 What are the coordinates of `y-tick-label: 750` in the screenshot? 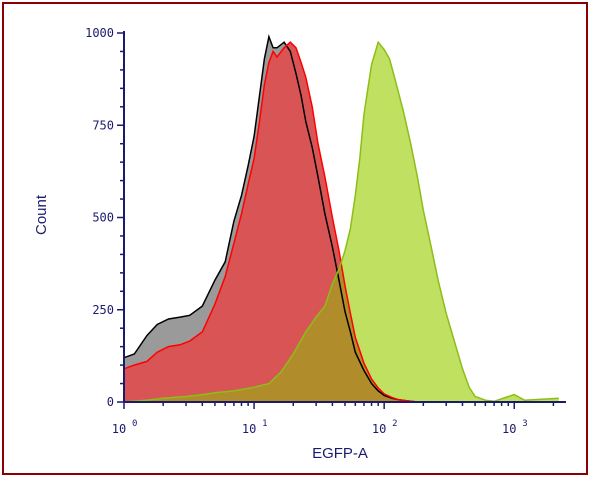 It's located at (103, 125).